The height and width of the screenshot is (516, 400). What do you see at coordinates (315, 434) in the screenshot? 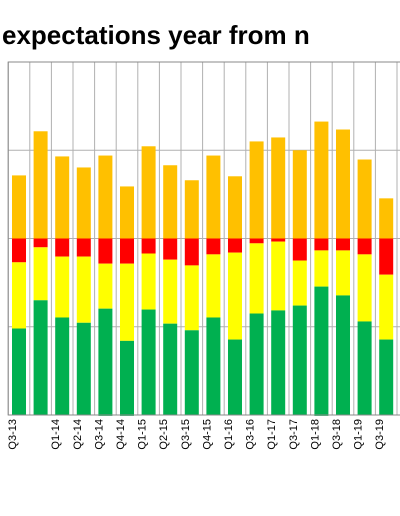
I see `x-tick-label: Q1-18` at bounding box center [315, 434].